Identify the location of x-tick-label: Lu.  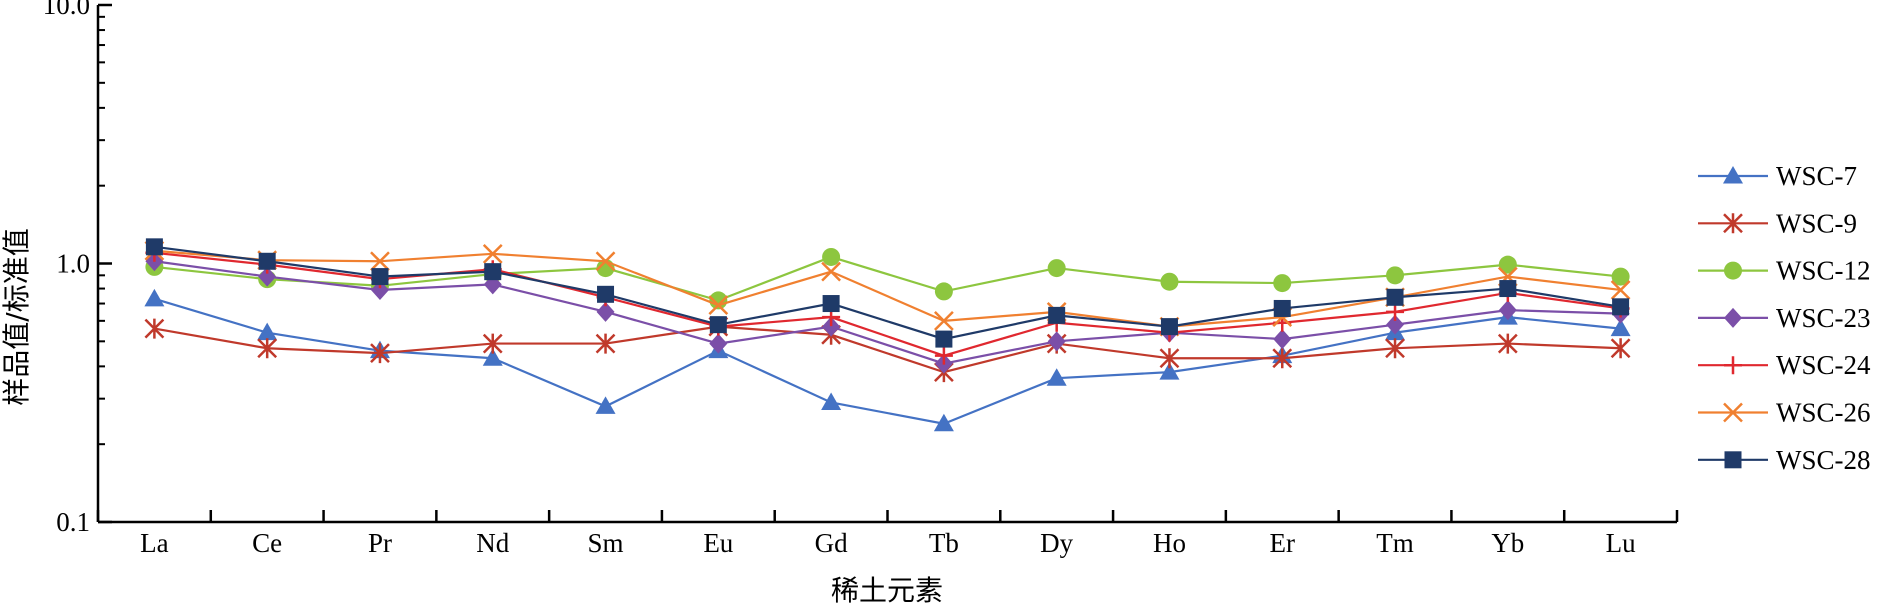
(1621, 543).